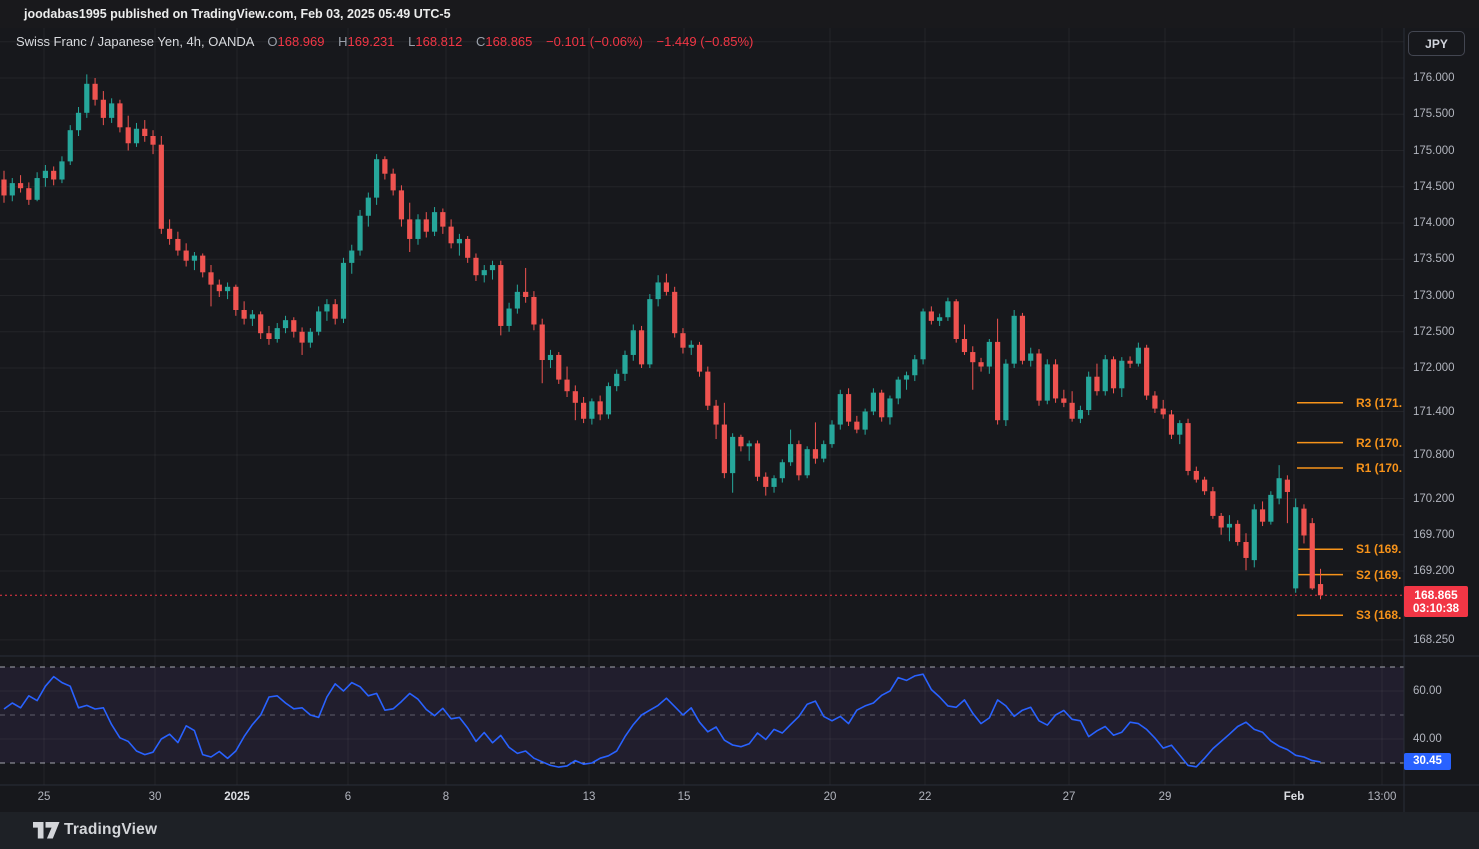 The height and width of the screenshot is (849, 1479). What do you see at coordinates (1379, 549) in the screenshot?
I see `level-label-S1: S1 (169.` at bounding box center [1379, 549].